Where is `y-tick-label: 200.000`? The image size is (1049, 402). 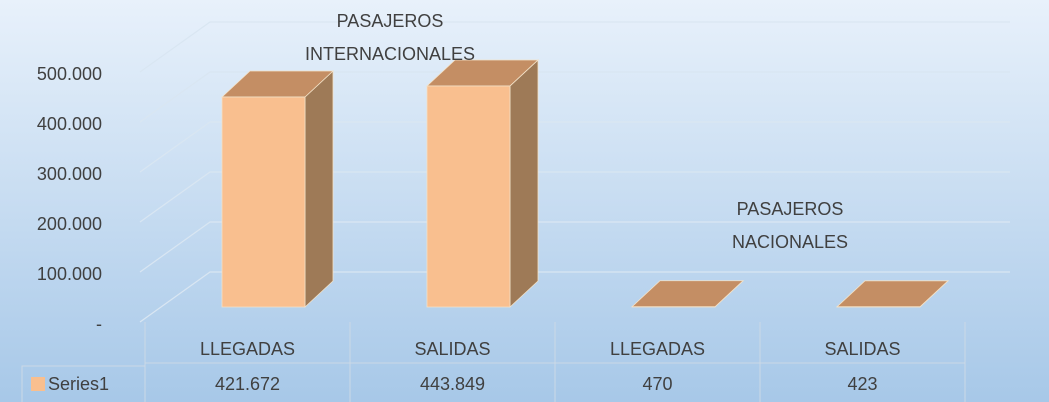
y-tick-label: 200.000 is located at coordinates (69, 224).